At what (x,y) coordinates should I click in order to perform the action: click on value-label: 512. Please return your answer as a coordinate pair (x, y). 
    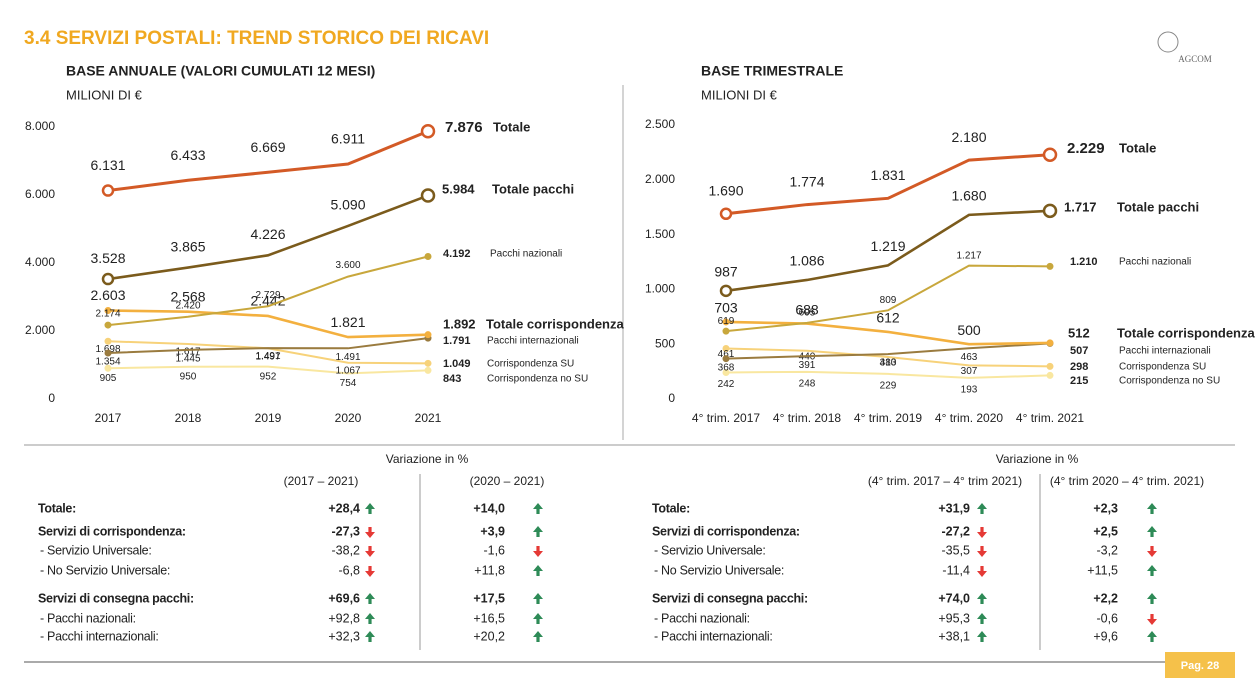
    Looking at the image, I should click on (1079, 332).